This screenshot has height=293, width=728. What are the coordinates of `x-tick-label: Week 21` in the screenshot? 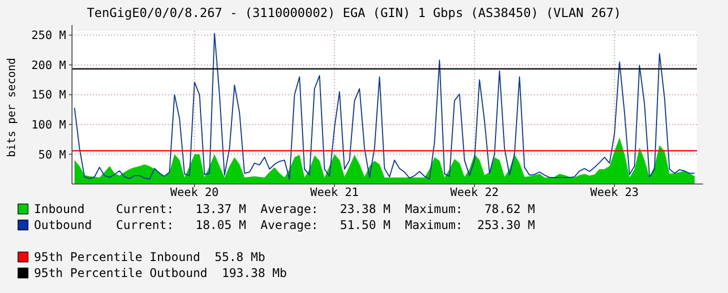 It's located at (334, 192).